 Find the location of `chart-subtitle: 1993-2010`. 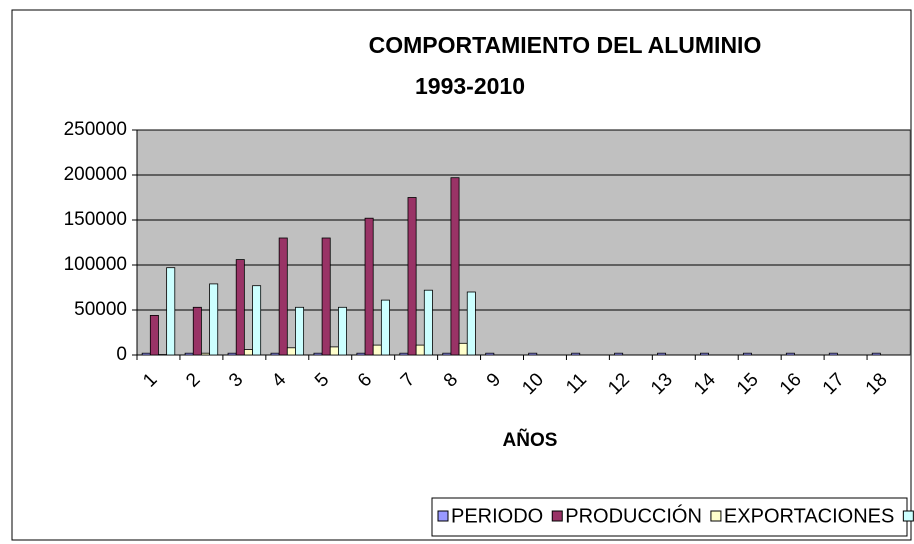

chart-subtitle: 1993-2010 is located at coordinates (470, 86).